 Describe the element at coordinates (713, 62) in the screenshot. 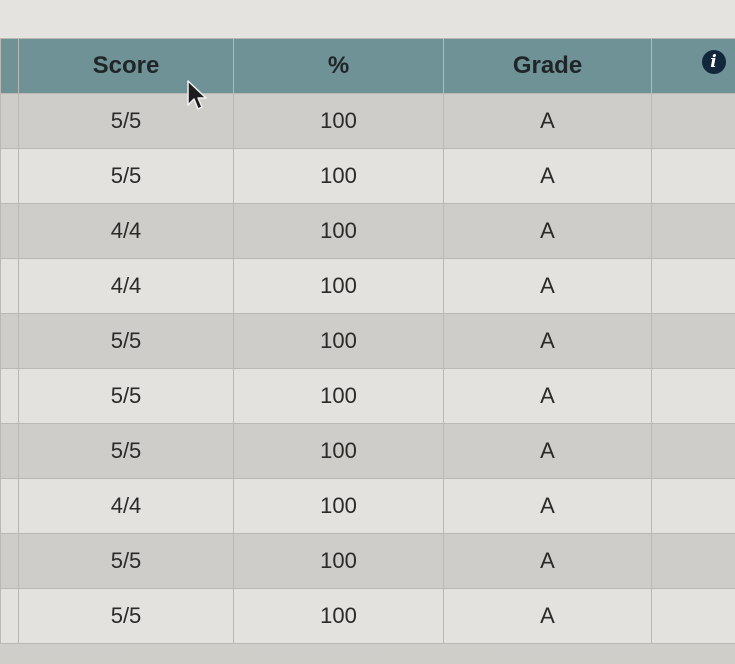

I see `info-icon: i` at that location.